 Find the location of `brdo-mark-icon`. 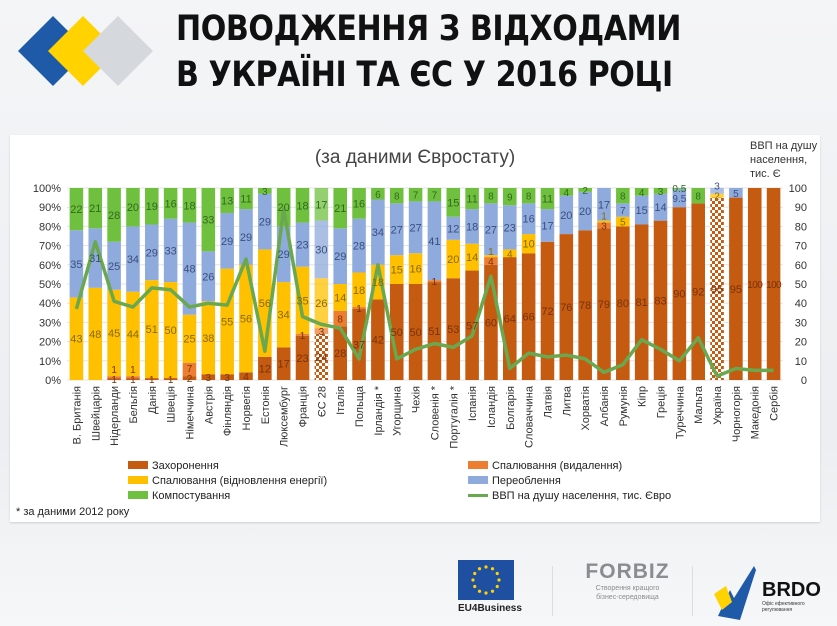

brdo-mark-icon is located at coordinates (737, 593).